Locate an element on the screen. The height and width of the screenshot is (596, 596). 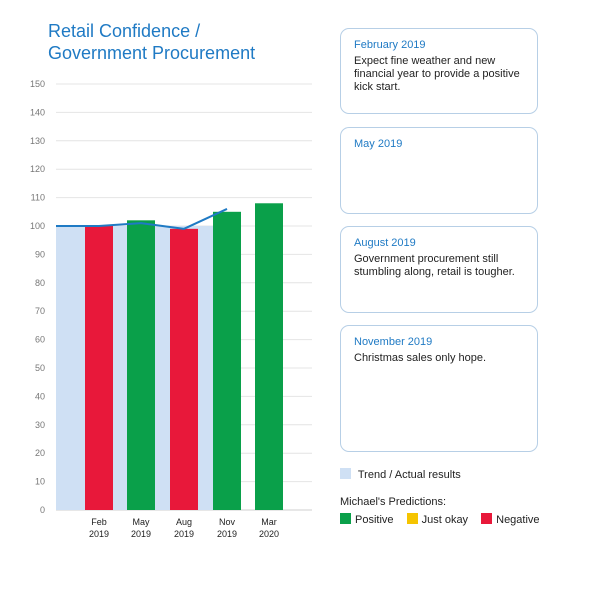
legend-predictions-title: Michael's Predictions: is located at coordinates (393, 502).